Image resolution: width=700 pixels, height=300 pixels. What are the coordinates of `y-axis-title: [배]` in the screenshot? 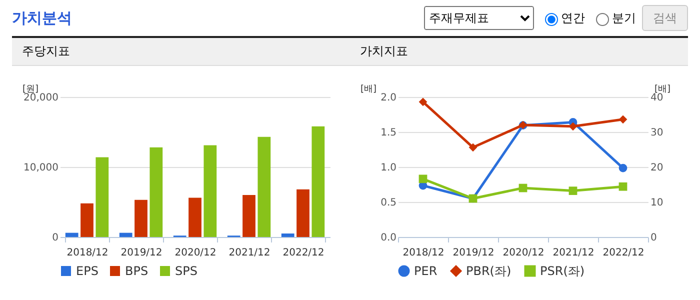 It's located at (368, 89).